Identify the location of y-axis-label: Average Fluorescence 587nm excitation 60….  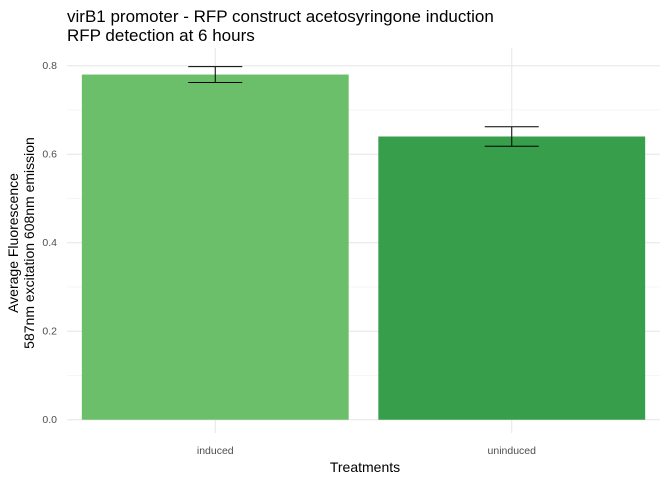
(21, 243).